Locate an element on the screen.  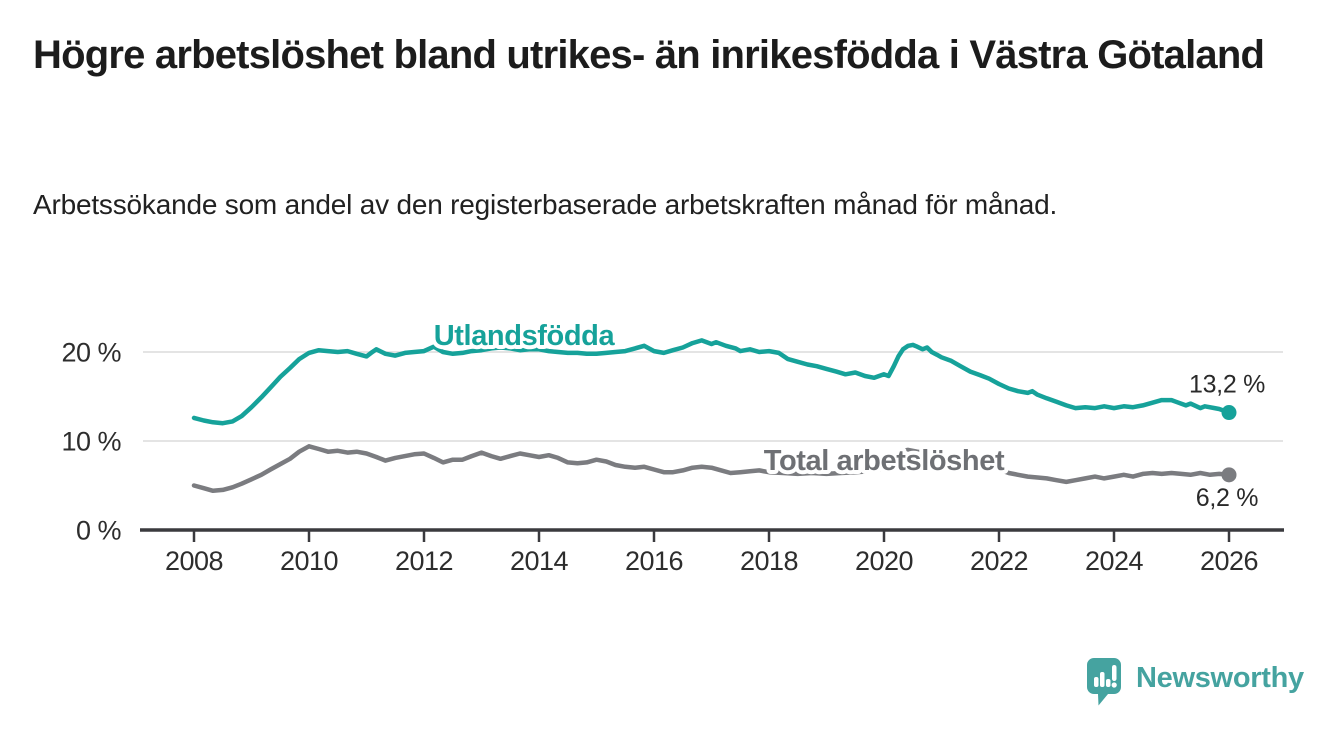
bar-tall is located at coordinates (1102, 679).